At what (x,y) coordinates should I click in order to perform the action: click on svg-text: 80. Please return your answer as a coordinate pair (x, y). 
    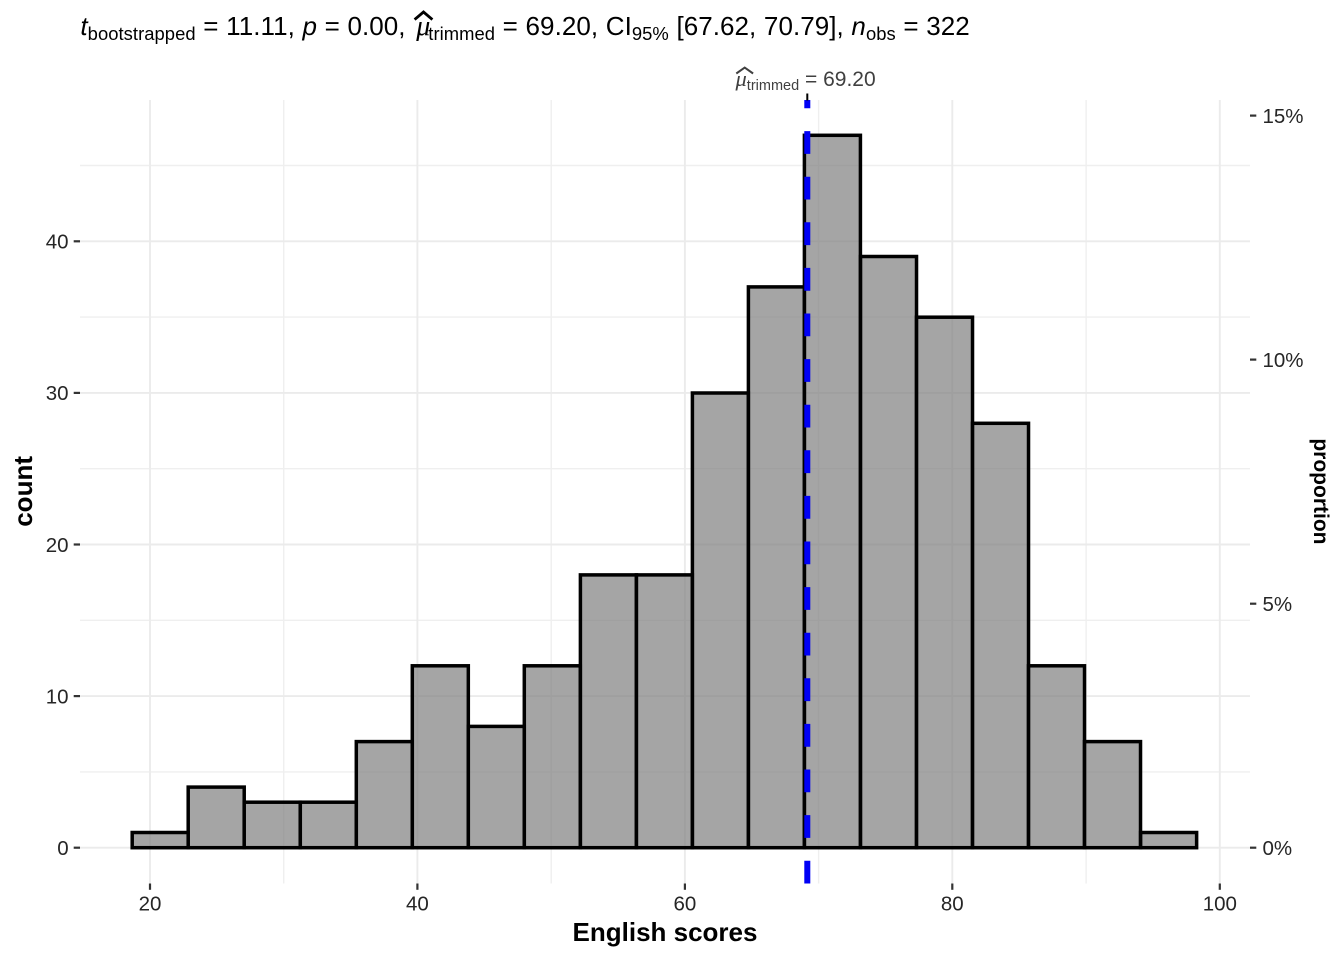
    Looking at the image, I should click on (952, 904).